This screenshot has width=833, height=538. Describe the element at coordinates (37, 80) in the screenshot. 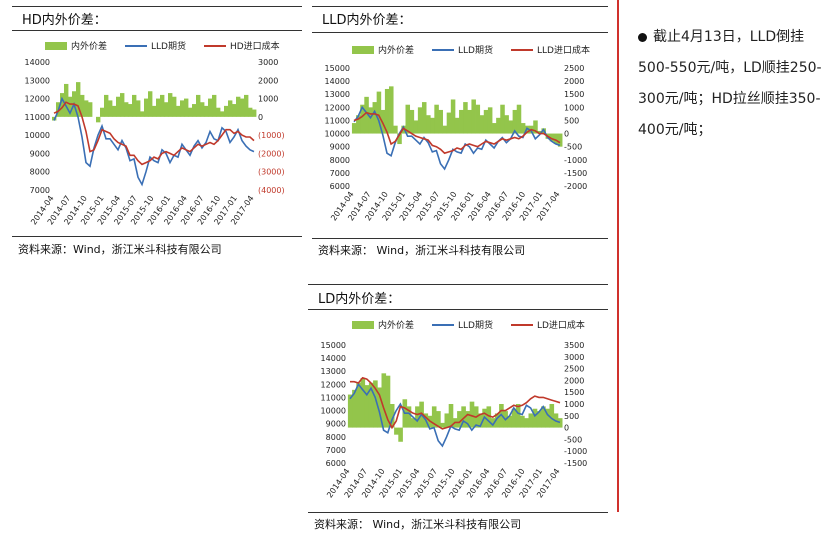

I see `left-axis-tick-label: 13000` at that location.